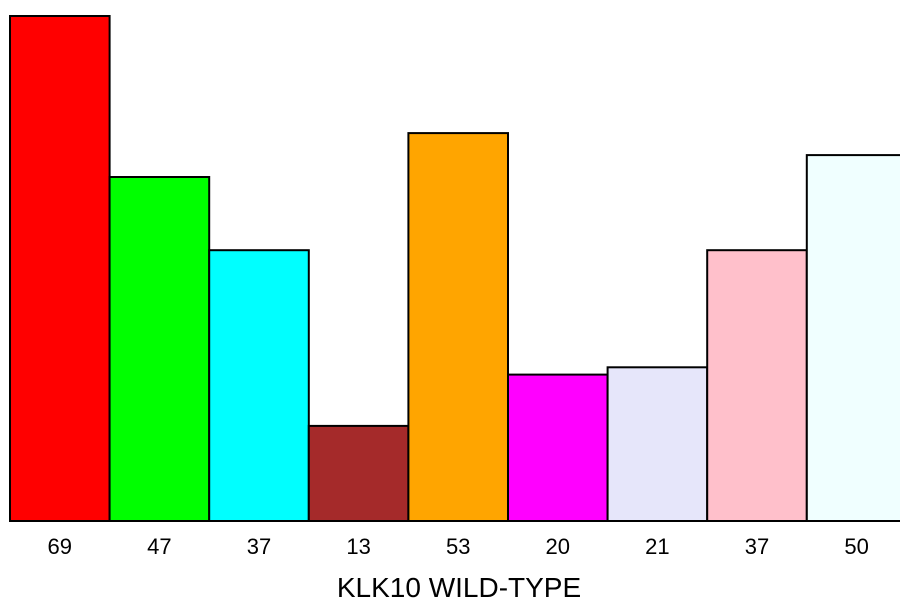 The height and width of the screenshot is (606, 900). I want to click on category-label-7: 21, so click(657, 546).